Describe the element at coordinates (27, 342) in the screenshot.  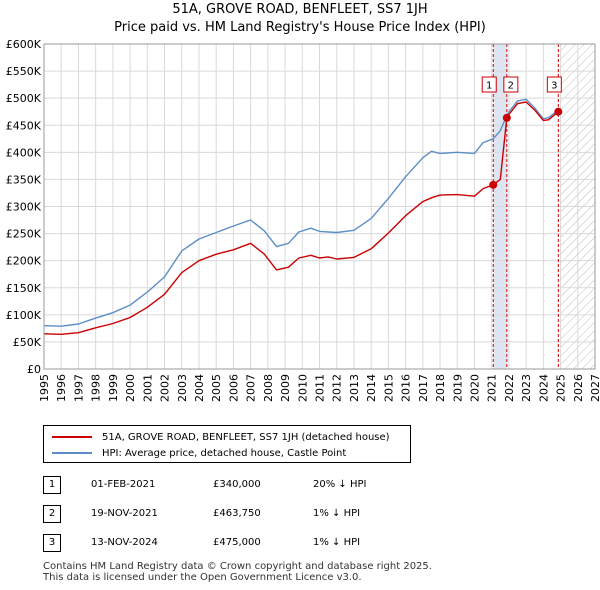
I see `y-tick-label: £50K` at that location.